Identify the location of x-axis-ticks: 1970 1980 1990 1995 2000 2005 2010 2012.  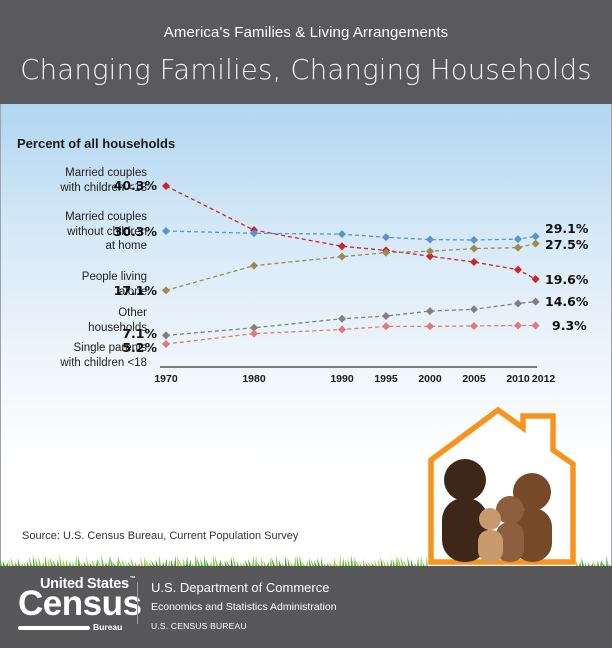
(354, 379).